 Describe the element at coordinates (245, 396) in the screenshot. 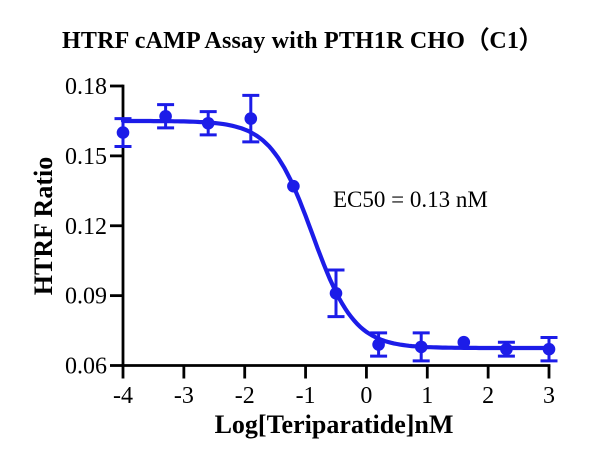

I see `x-tick-label: -2` at that location.